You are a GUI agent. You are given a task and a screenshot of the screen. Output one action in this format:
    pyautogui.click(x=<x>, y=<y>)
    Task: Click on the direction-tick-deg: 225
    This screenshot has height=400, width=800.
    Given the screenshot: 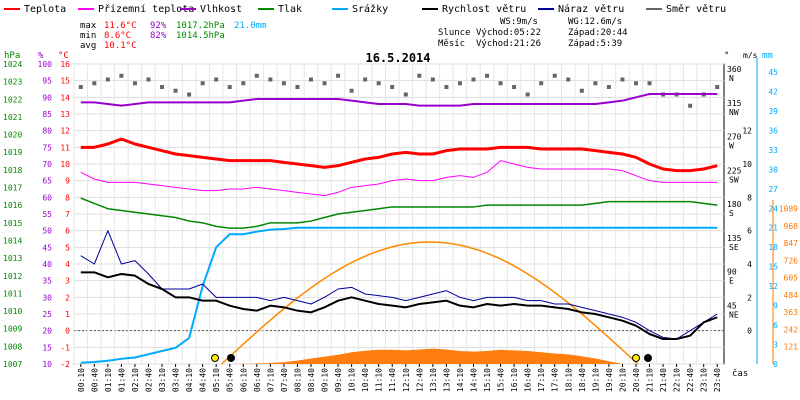 What is the action you would take?
    pyautogui.click(x=734, y=170)
    